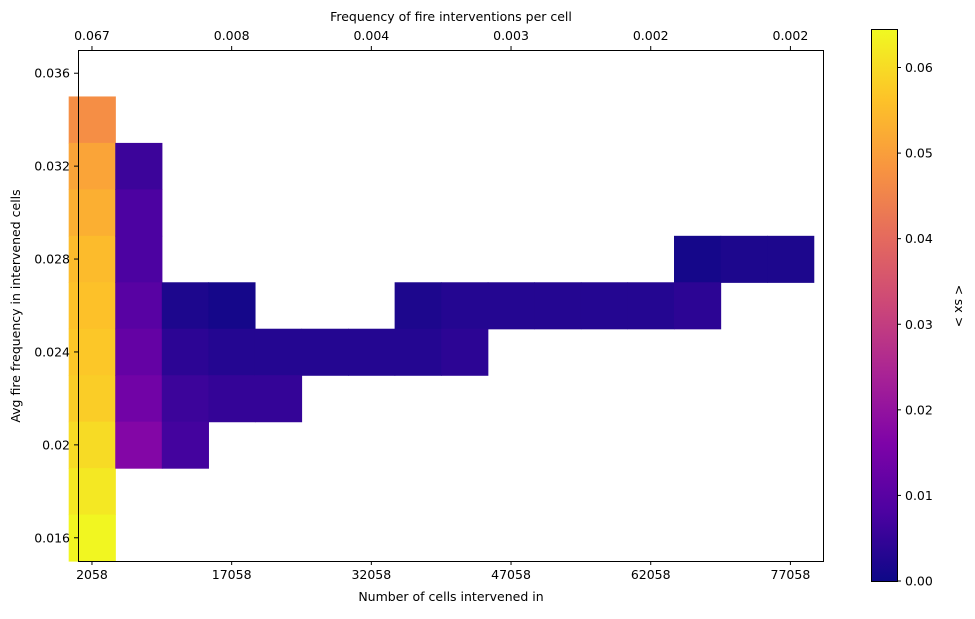 This screenshot has width=975, height=619. What do you see at coordinates (52, 351) in the screenshot?
I see `y-tick-label: 0.024` at bounding box center [52, 351].